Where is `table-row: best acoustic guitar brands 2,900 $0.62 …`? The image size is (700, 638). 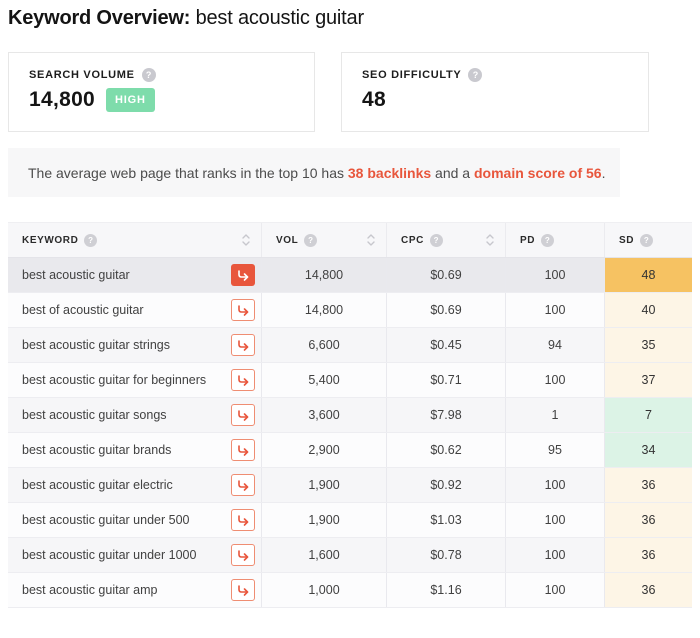 table-row: best acoustic guitar brands 2,900 $0.62 … is located at coordinates (350, 450).